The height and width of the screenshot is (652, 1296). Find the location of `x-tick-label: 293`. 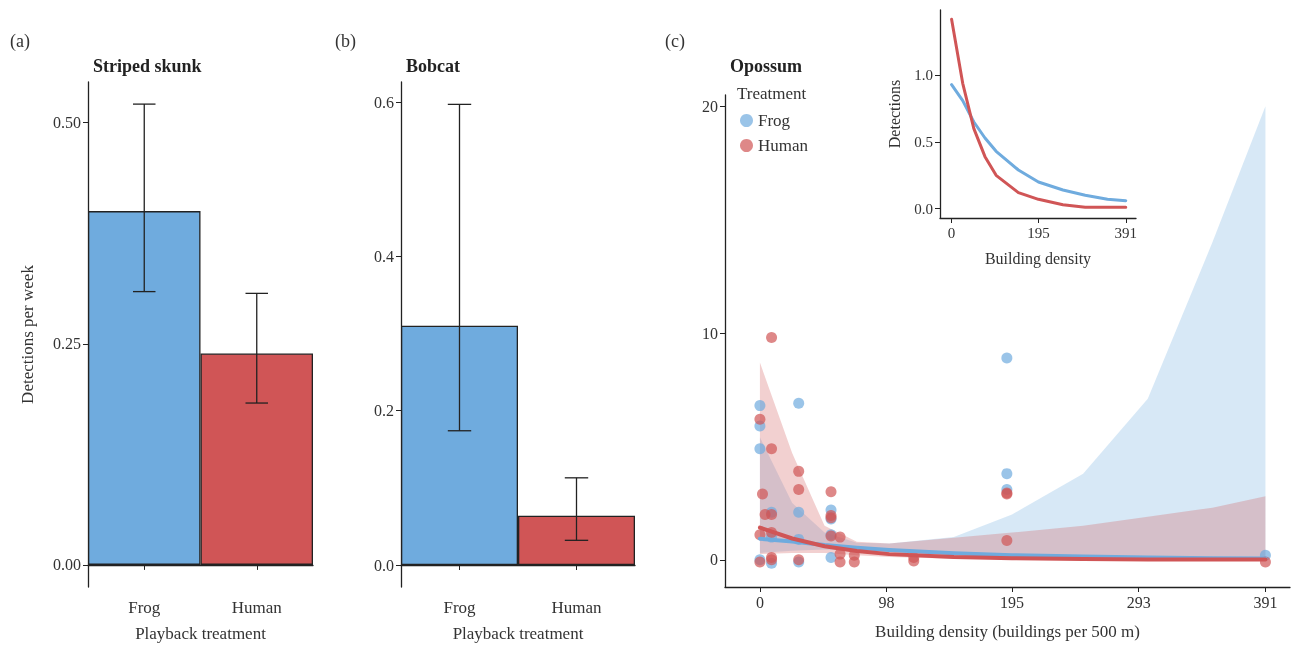

x-tick-label: 293 is located at coordinates (1138, 602).